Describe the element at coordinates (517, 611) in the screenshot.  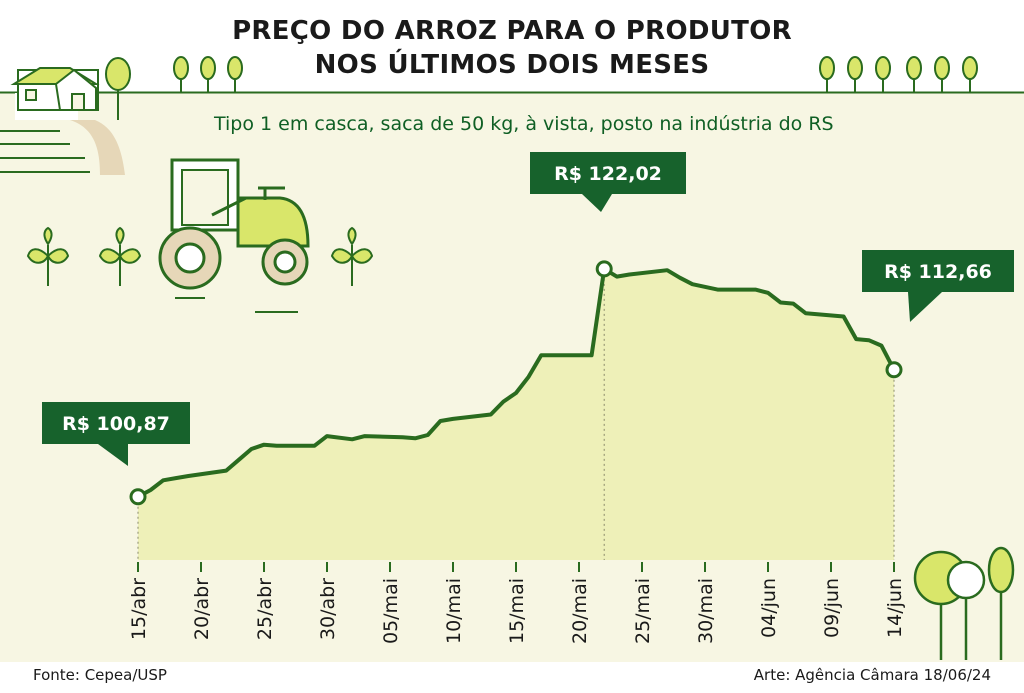
I see `x-tick-label: 15/mai` at that location.